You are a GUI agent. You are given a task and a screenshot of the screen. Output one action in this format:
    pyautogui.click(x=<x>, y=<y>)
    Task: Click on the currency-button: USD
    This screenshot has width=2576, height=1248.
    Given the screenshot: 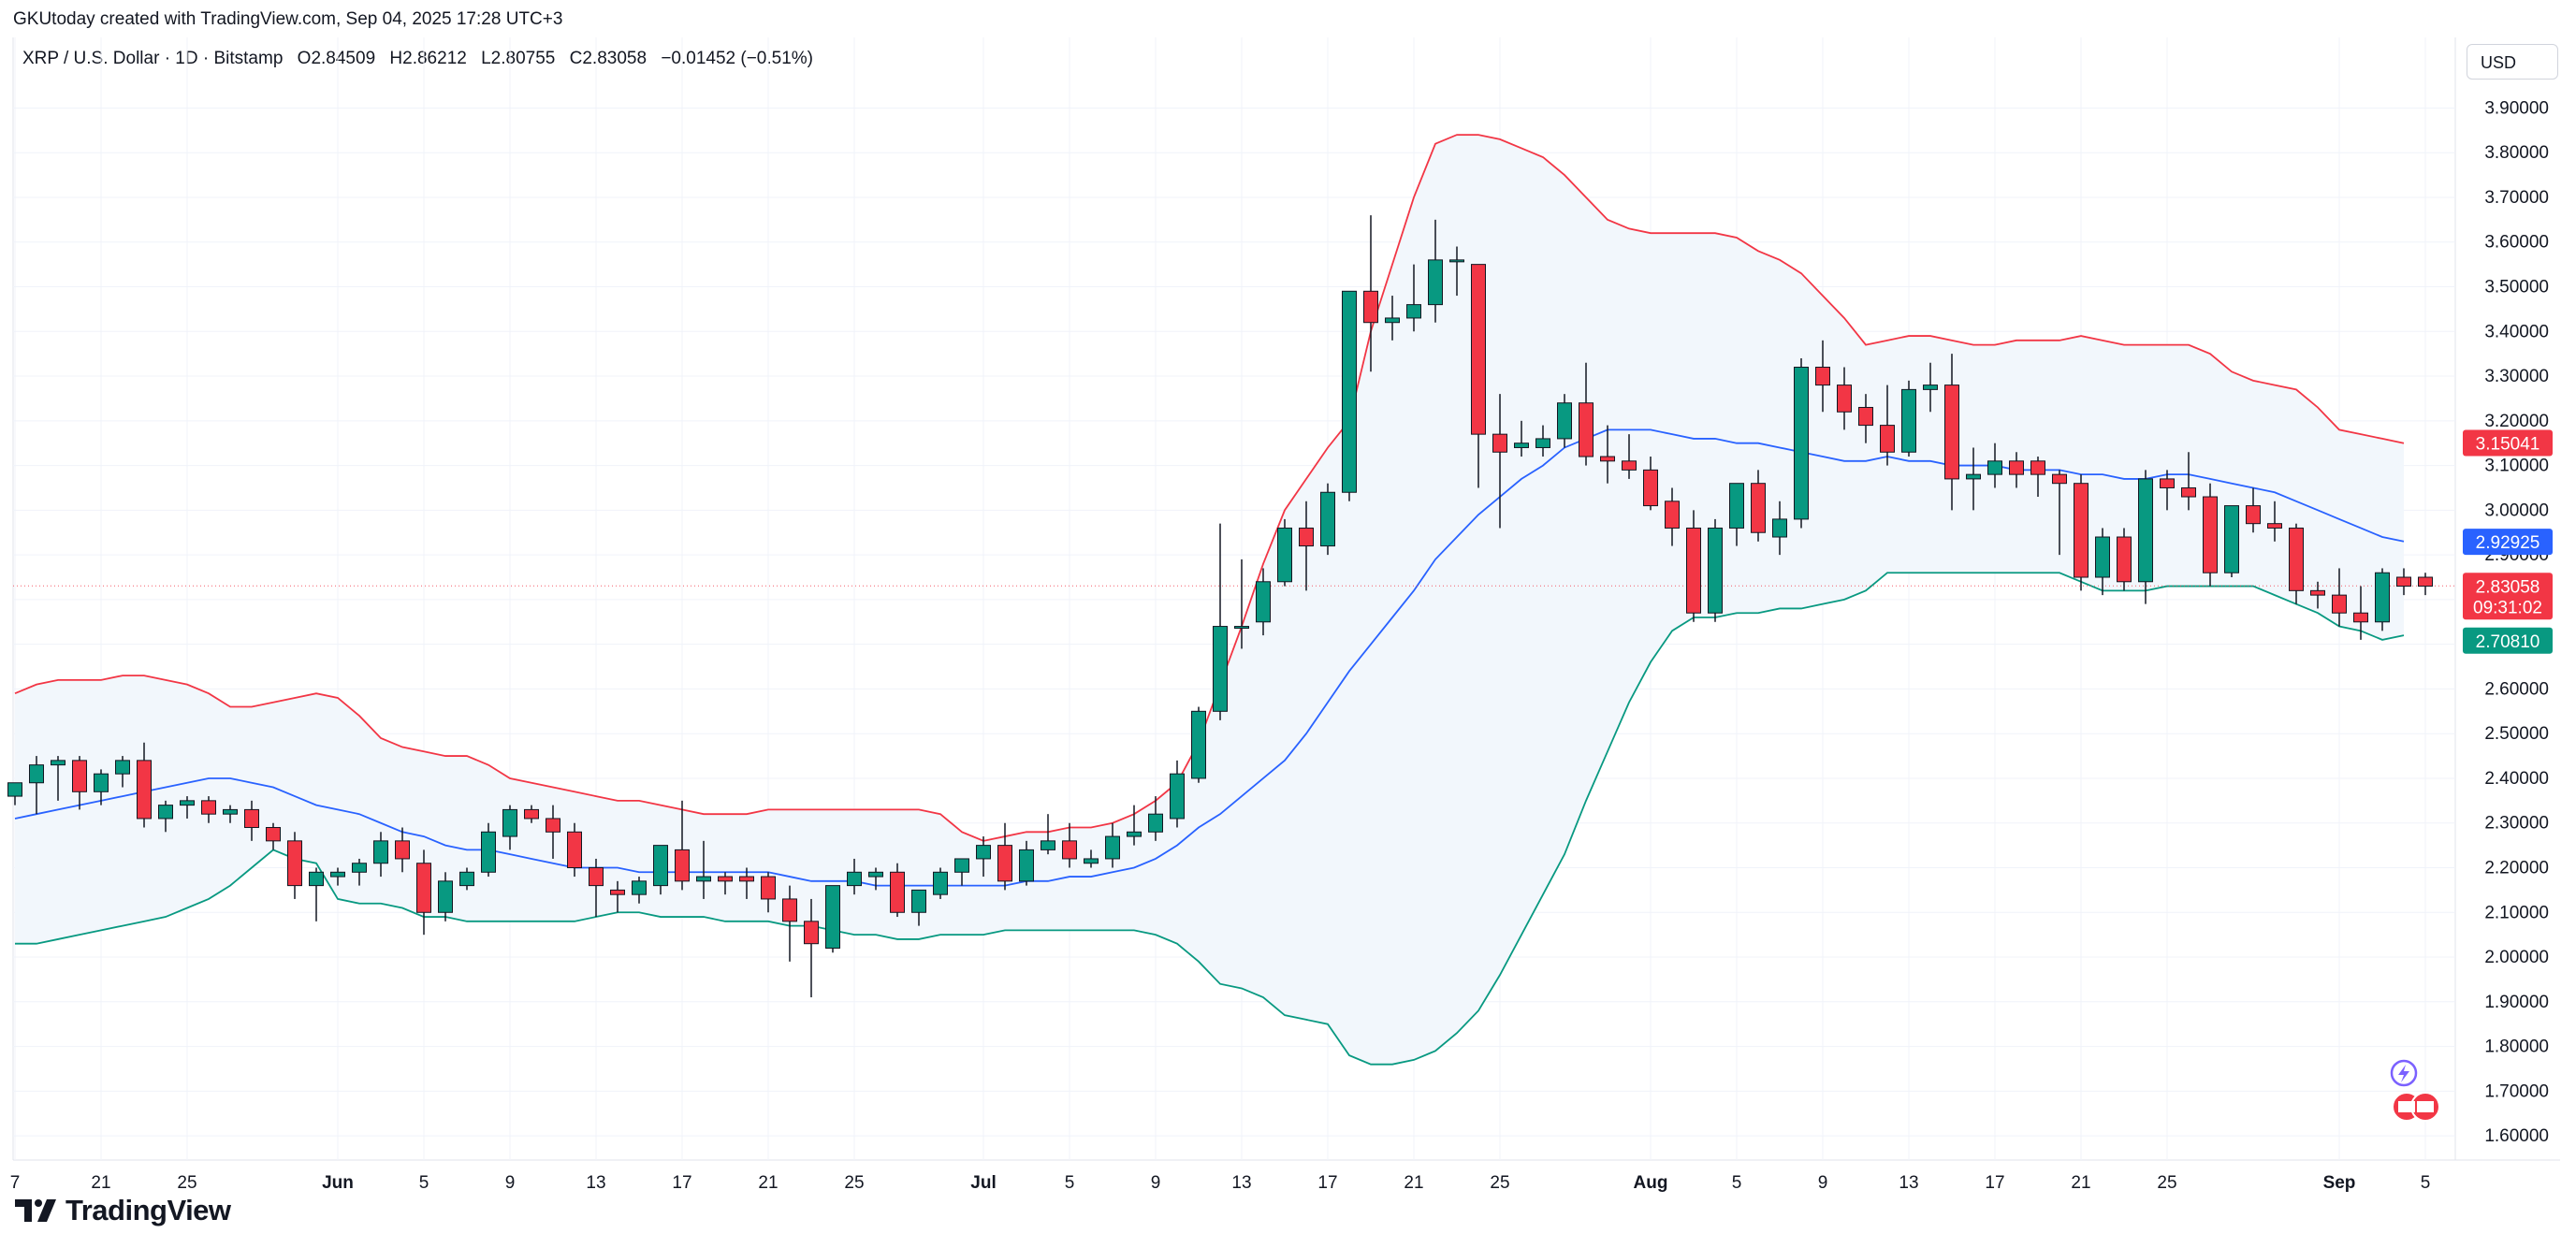 What is the action you would take?
    pyautogui.click(x=2512, y=62)
    